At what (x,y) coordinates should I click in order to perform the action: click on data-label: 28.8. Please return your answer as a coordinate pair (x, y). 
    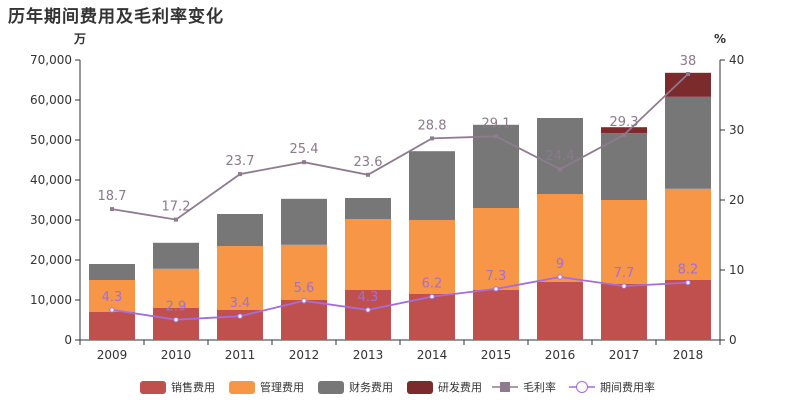
    Looking at the image, I should click on (432, 125).